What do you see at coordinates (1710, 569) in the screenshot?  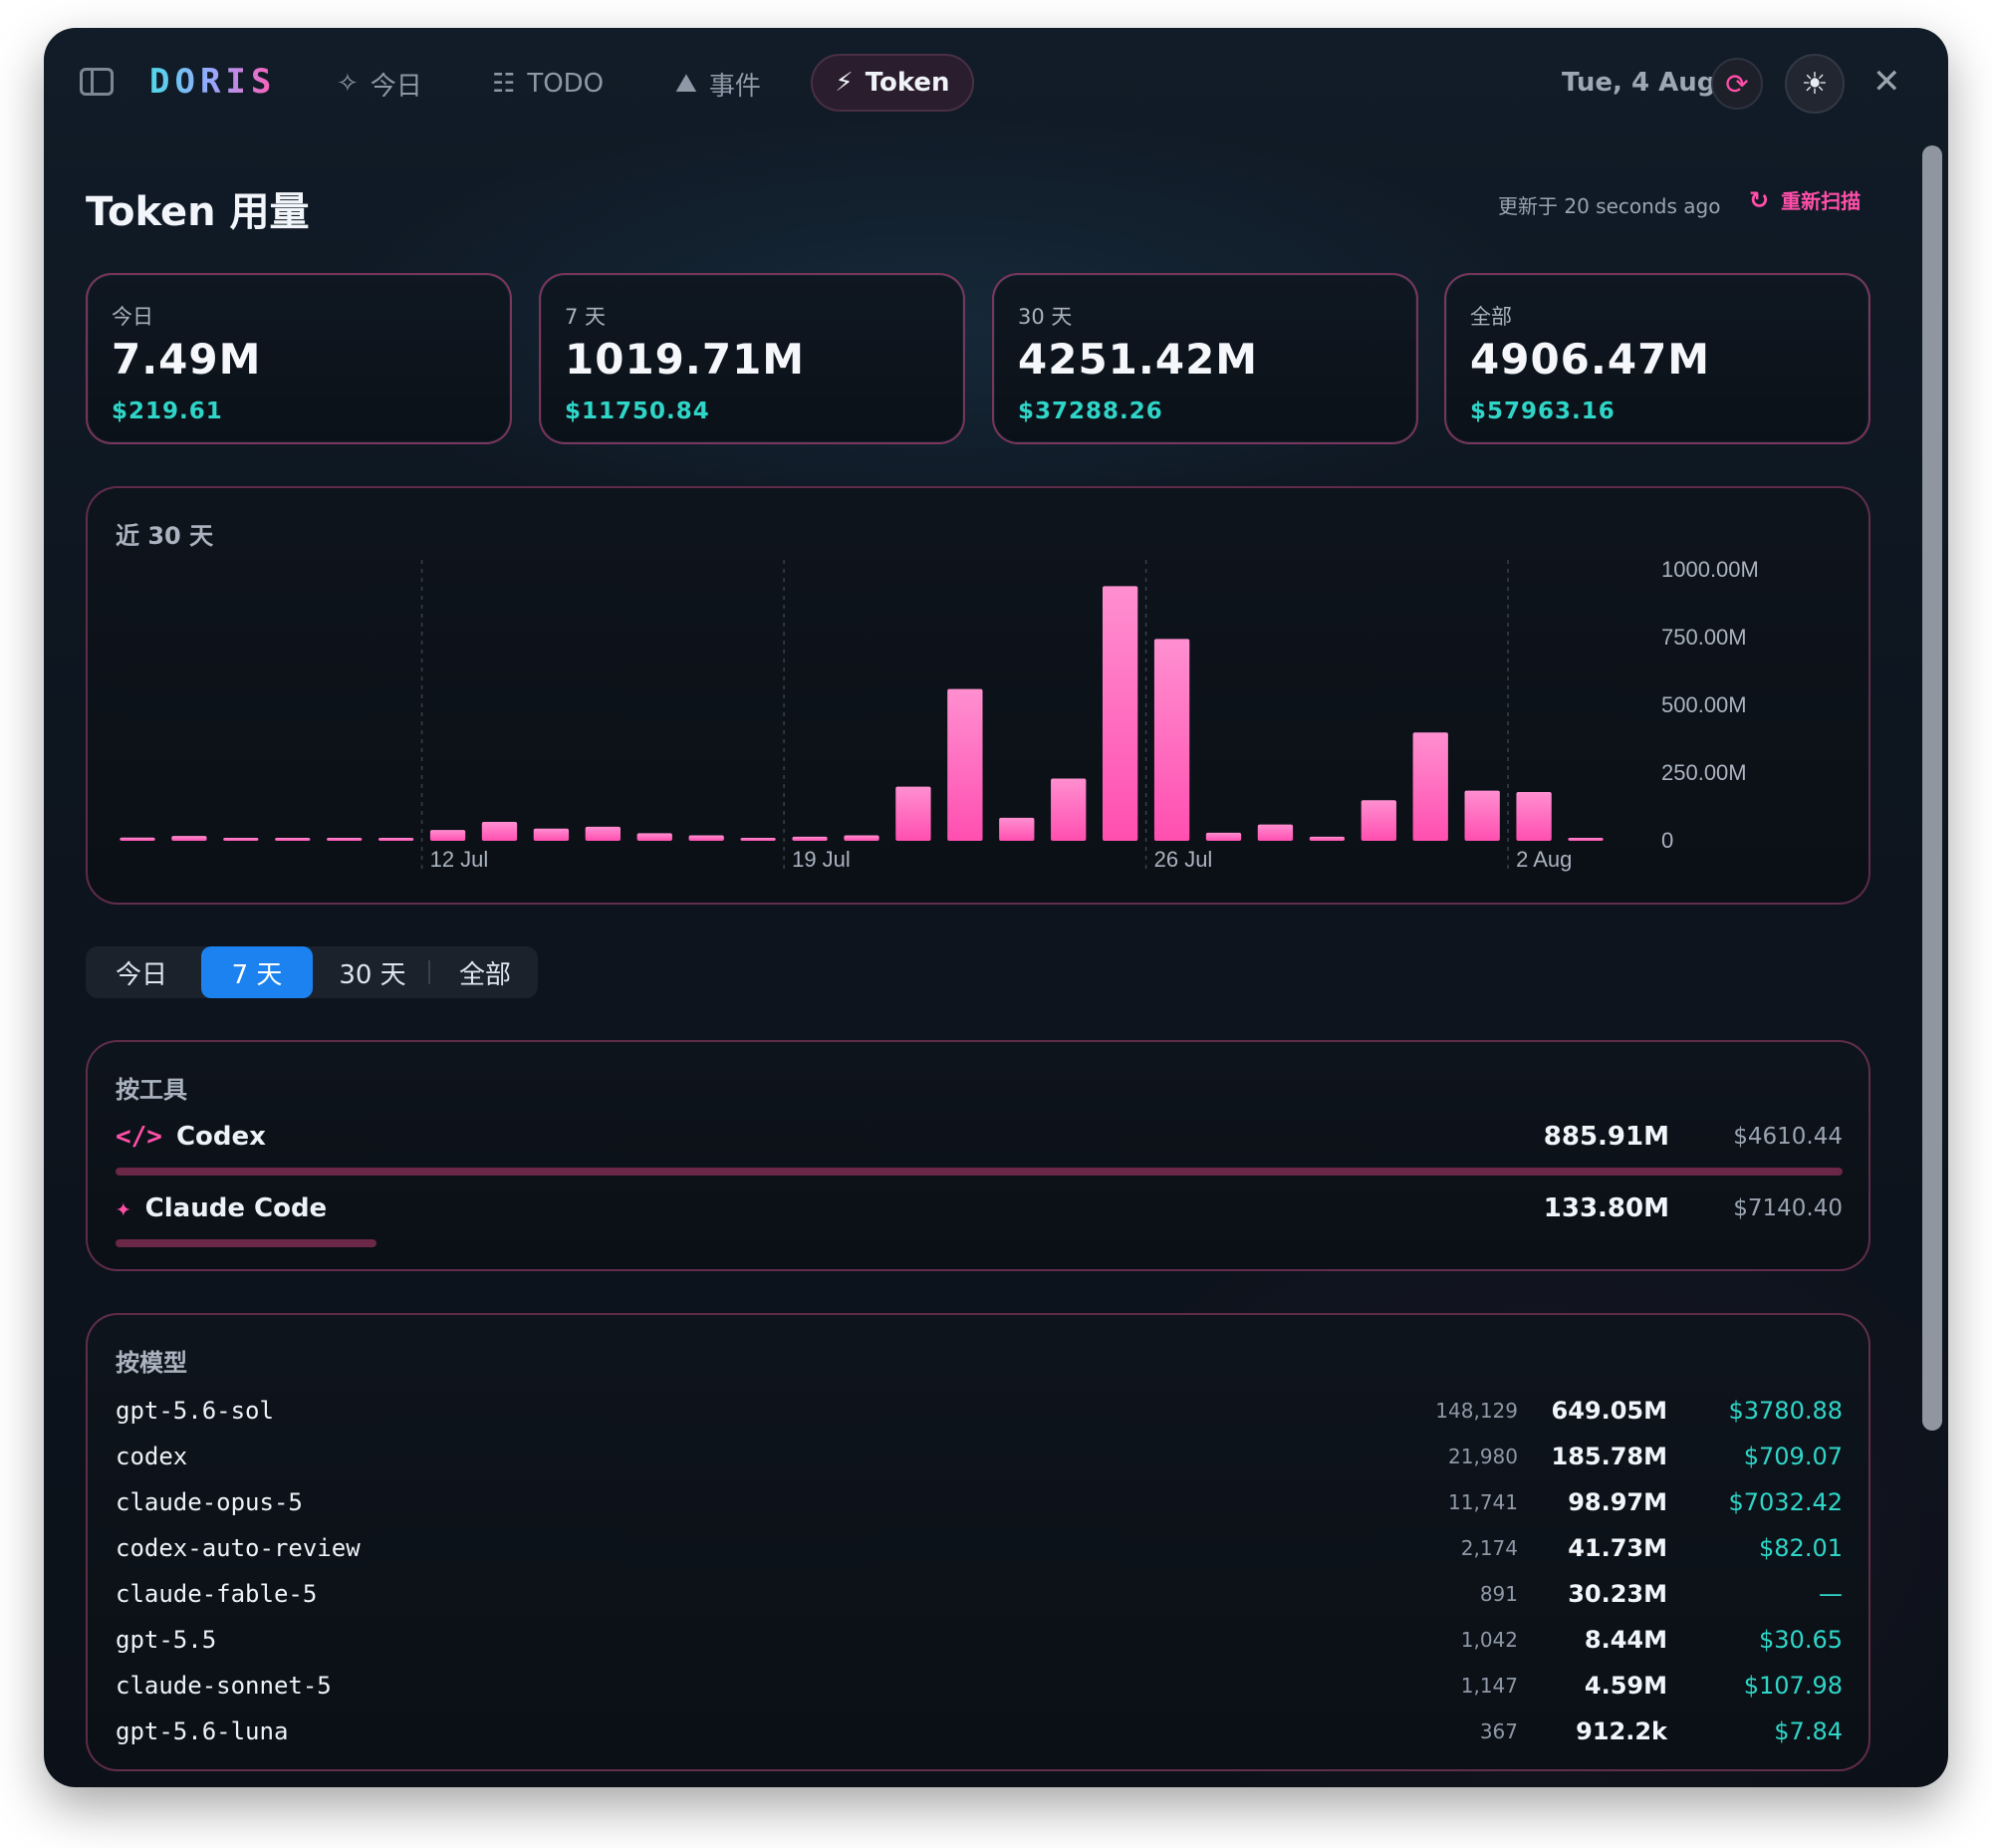 I see `y-tick-label: 1000.00M` at bounding box center [1710, 569].